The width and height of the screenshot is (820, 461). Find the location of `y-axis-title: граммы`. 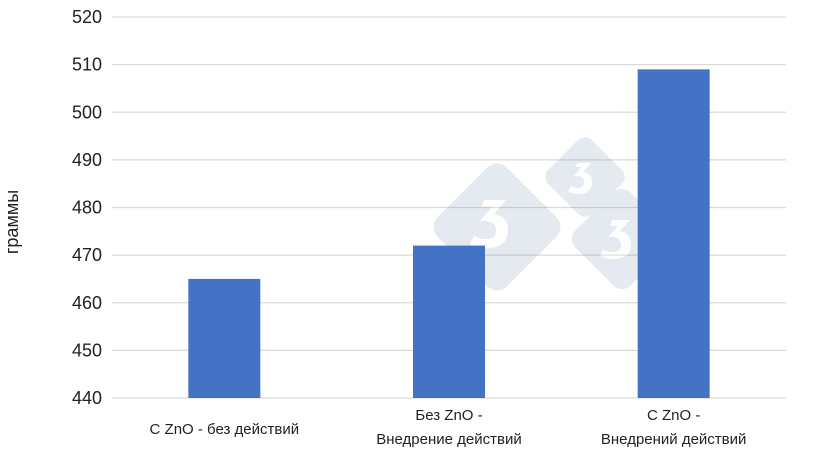

y-axis-title: граммы is located at coordinates (12, 222).